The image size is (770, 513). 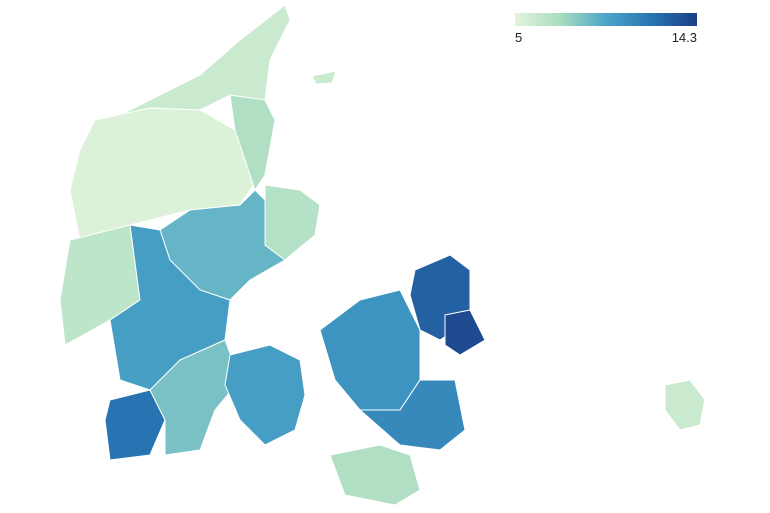 What do you see at coordinates (606, 19) in the screenshot?
I see `legend-scale` at bounding box center [606, 19].